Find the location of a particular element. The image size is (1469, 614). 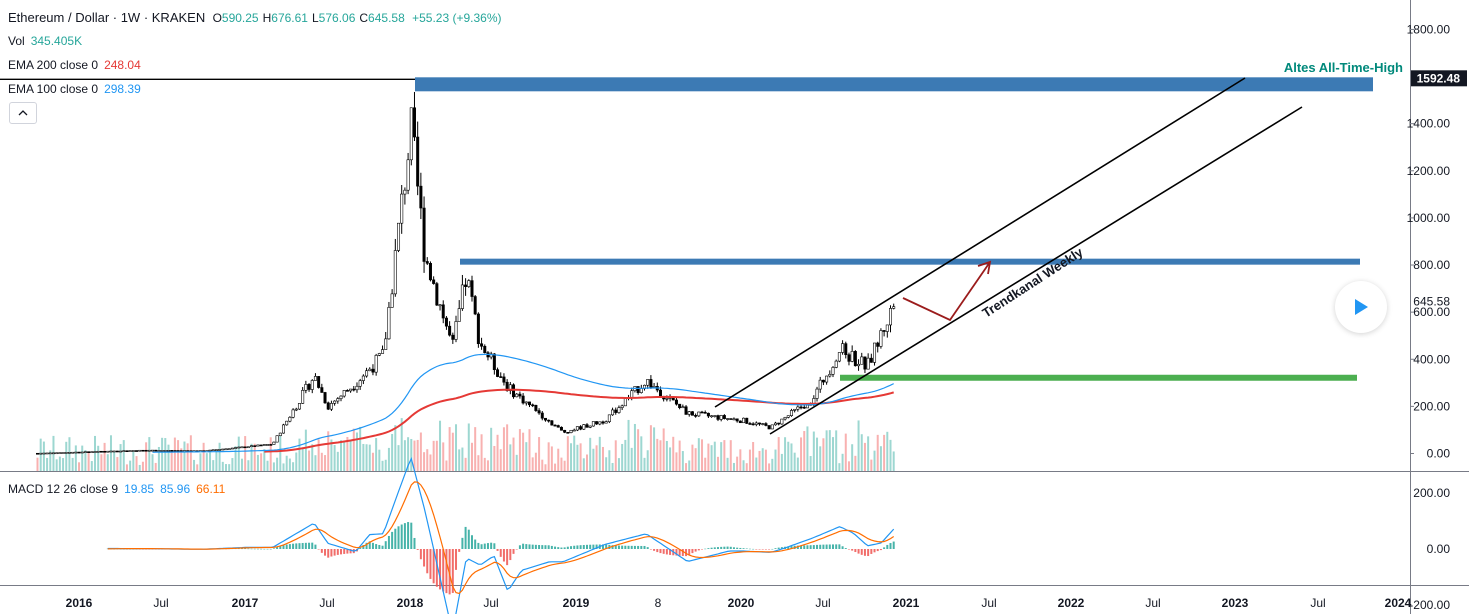

symbol-title: Ethereum / Dollar · 1W · KRAKEN is located at coordinates (107, 17).